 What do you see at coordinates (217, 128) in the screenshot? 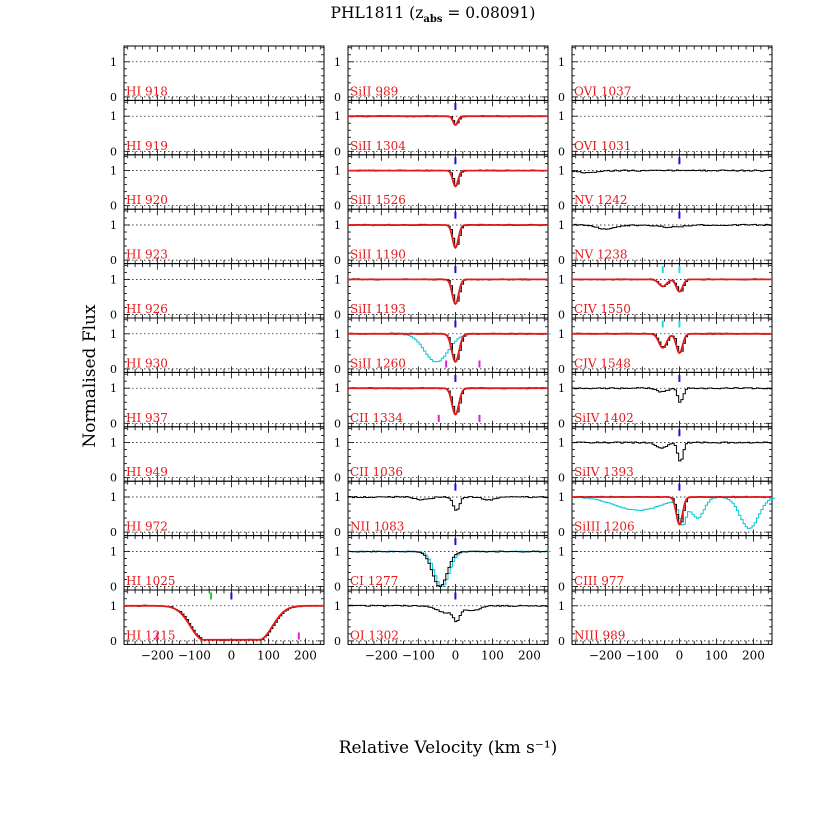
I see `panel-hi-919: 0 1 HI 919` at bounding box center [217, 128].